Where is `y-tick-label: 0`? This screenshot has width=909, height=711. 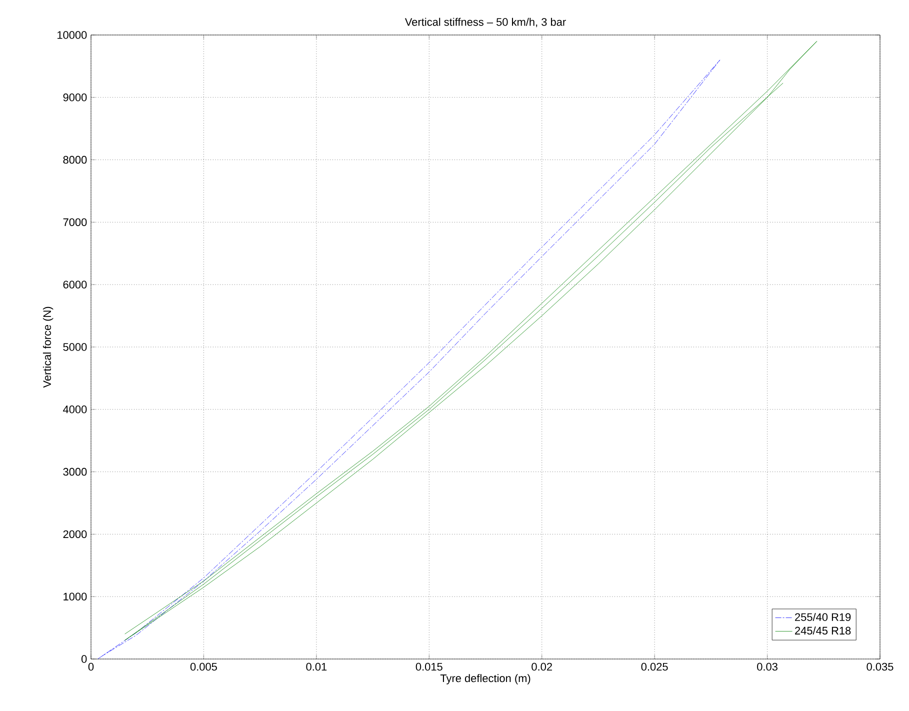 y-tick-label: 0 is located at coordinates (84, 659).